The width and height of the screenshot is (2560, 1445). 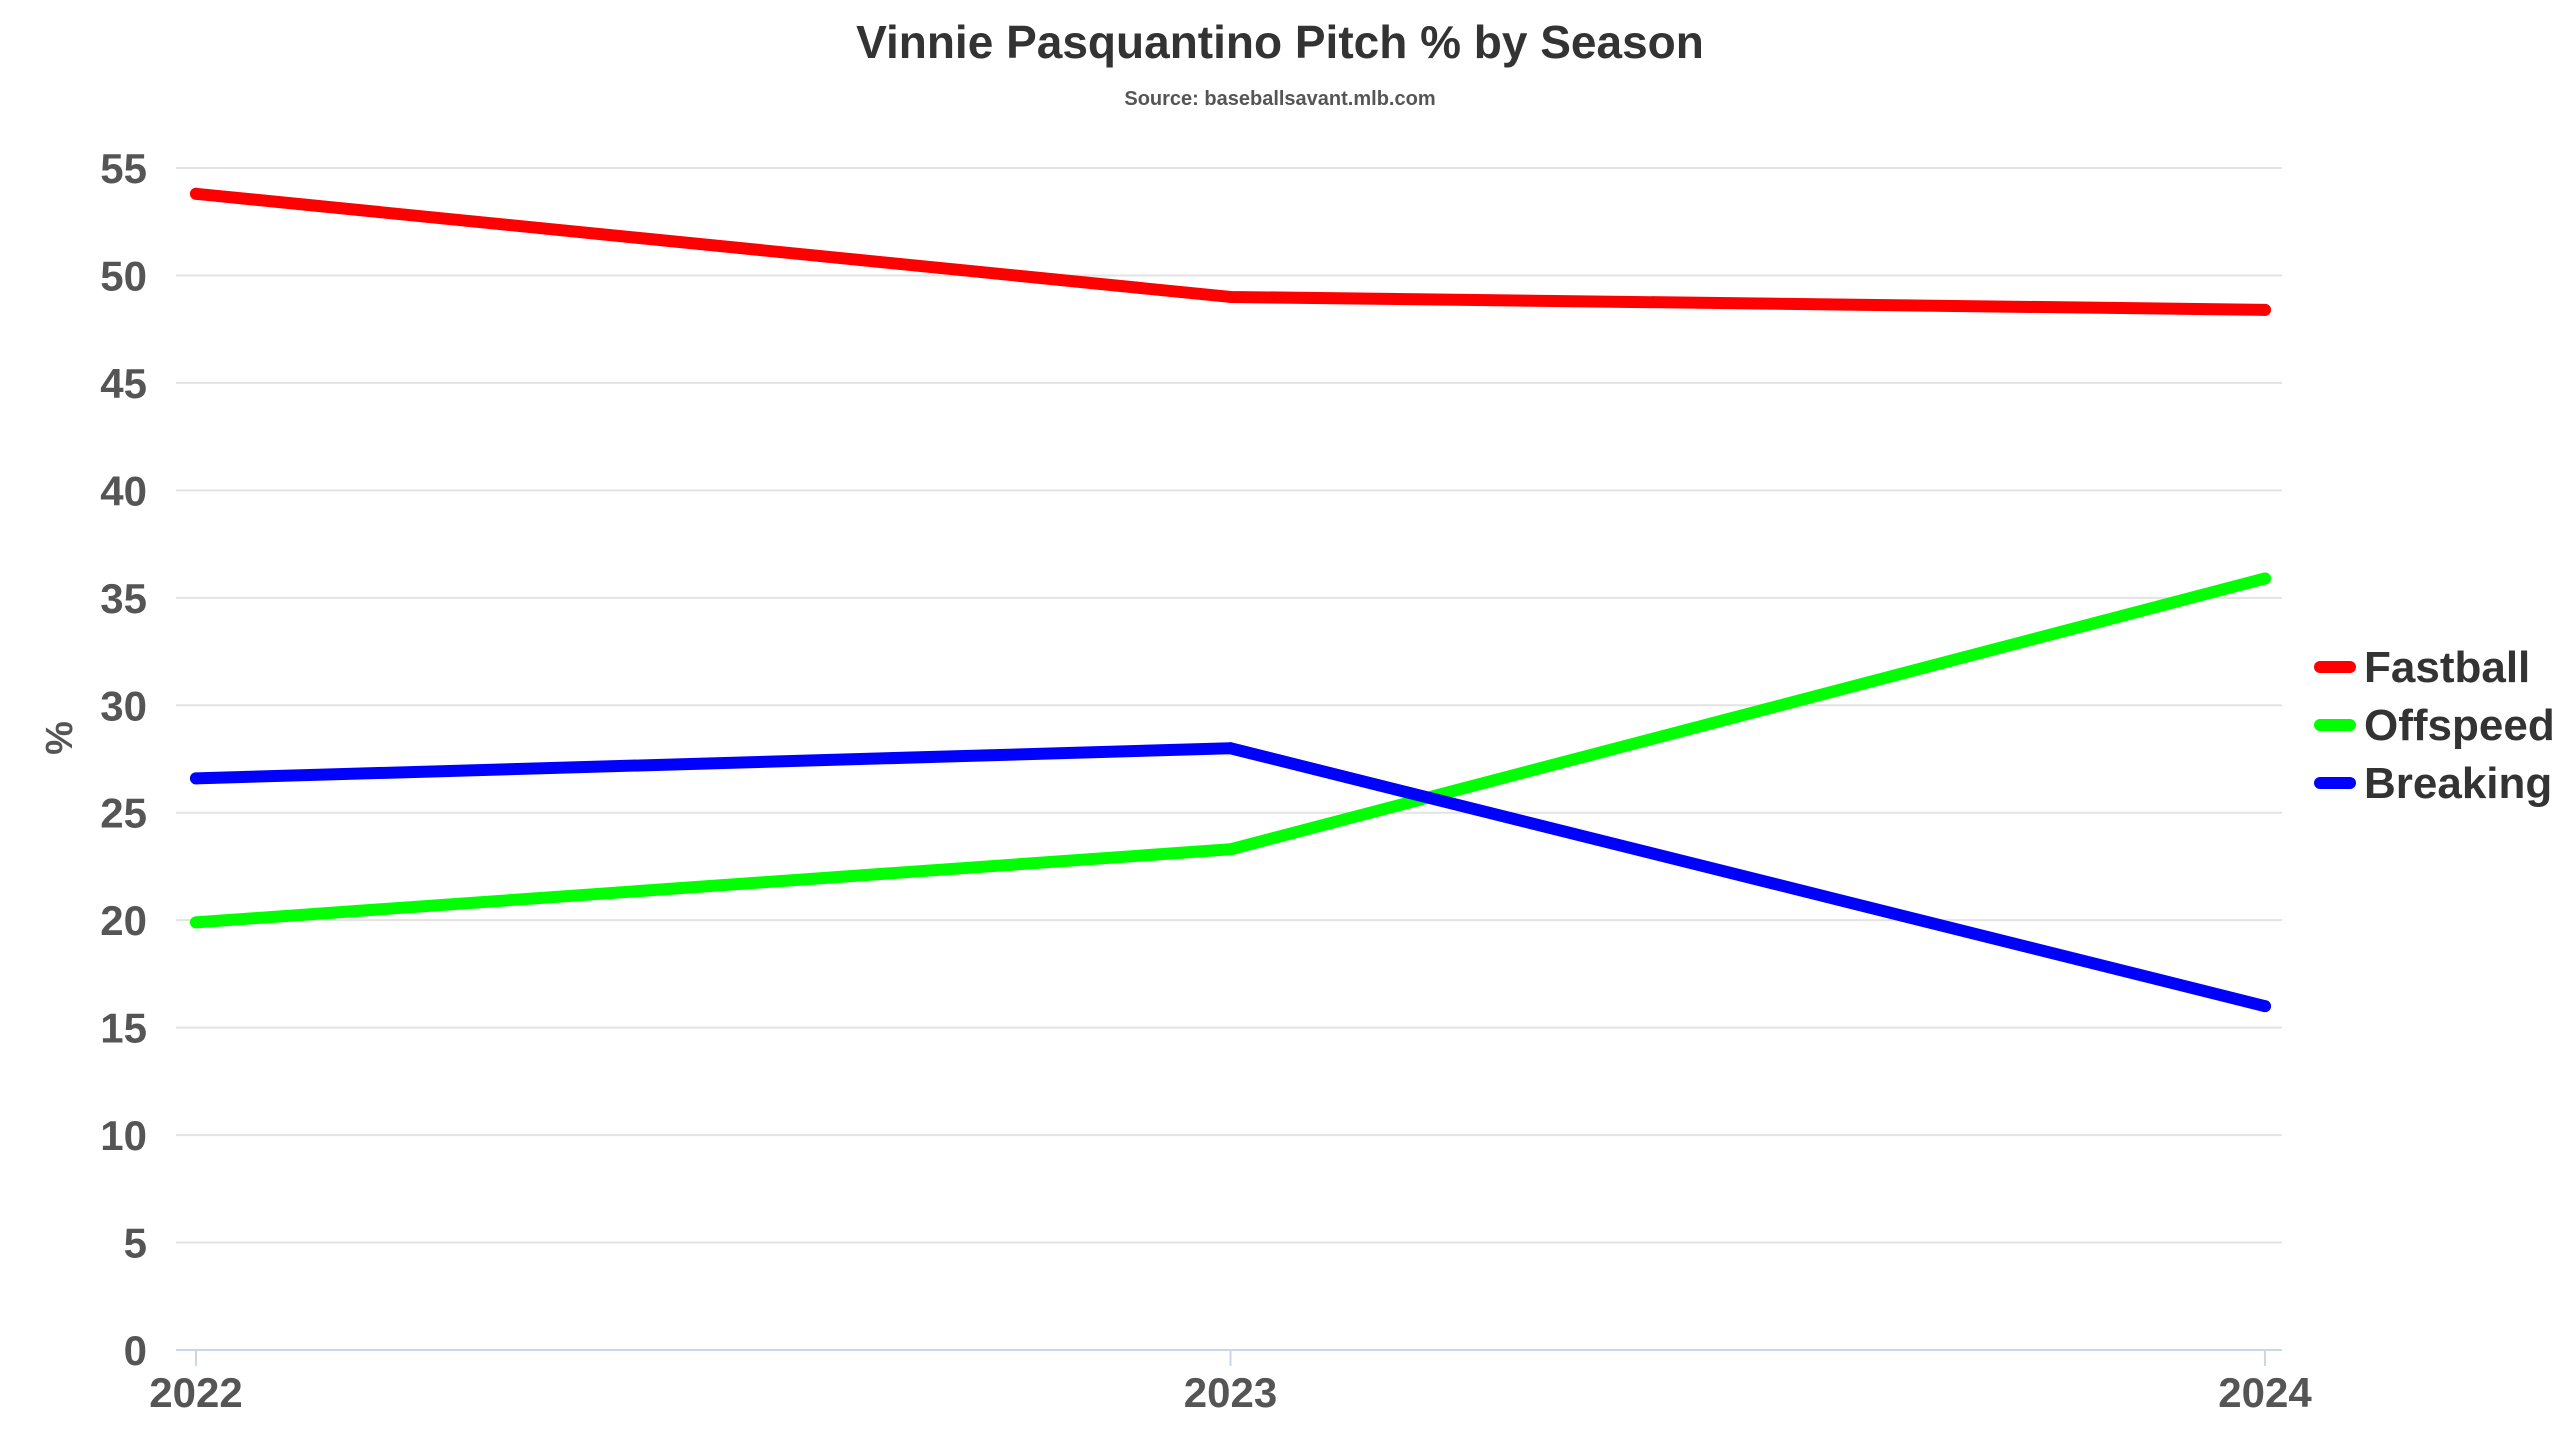 What do you see at coordinates (123, 383) in the screenshot?
I see `y-tick-label: 45` at bounding box center [123, 383].